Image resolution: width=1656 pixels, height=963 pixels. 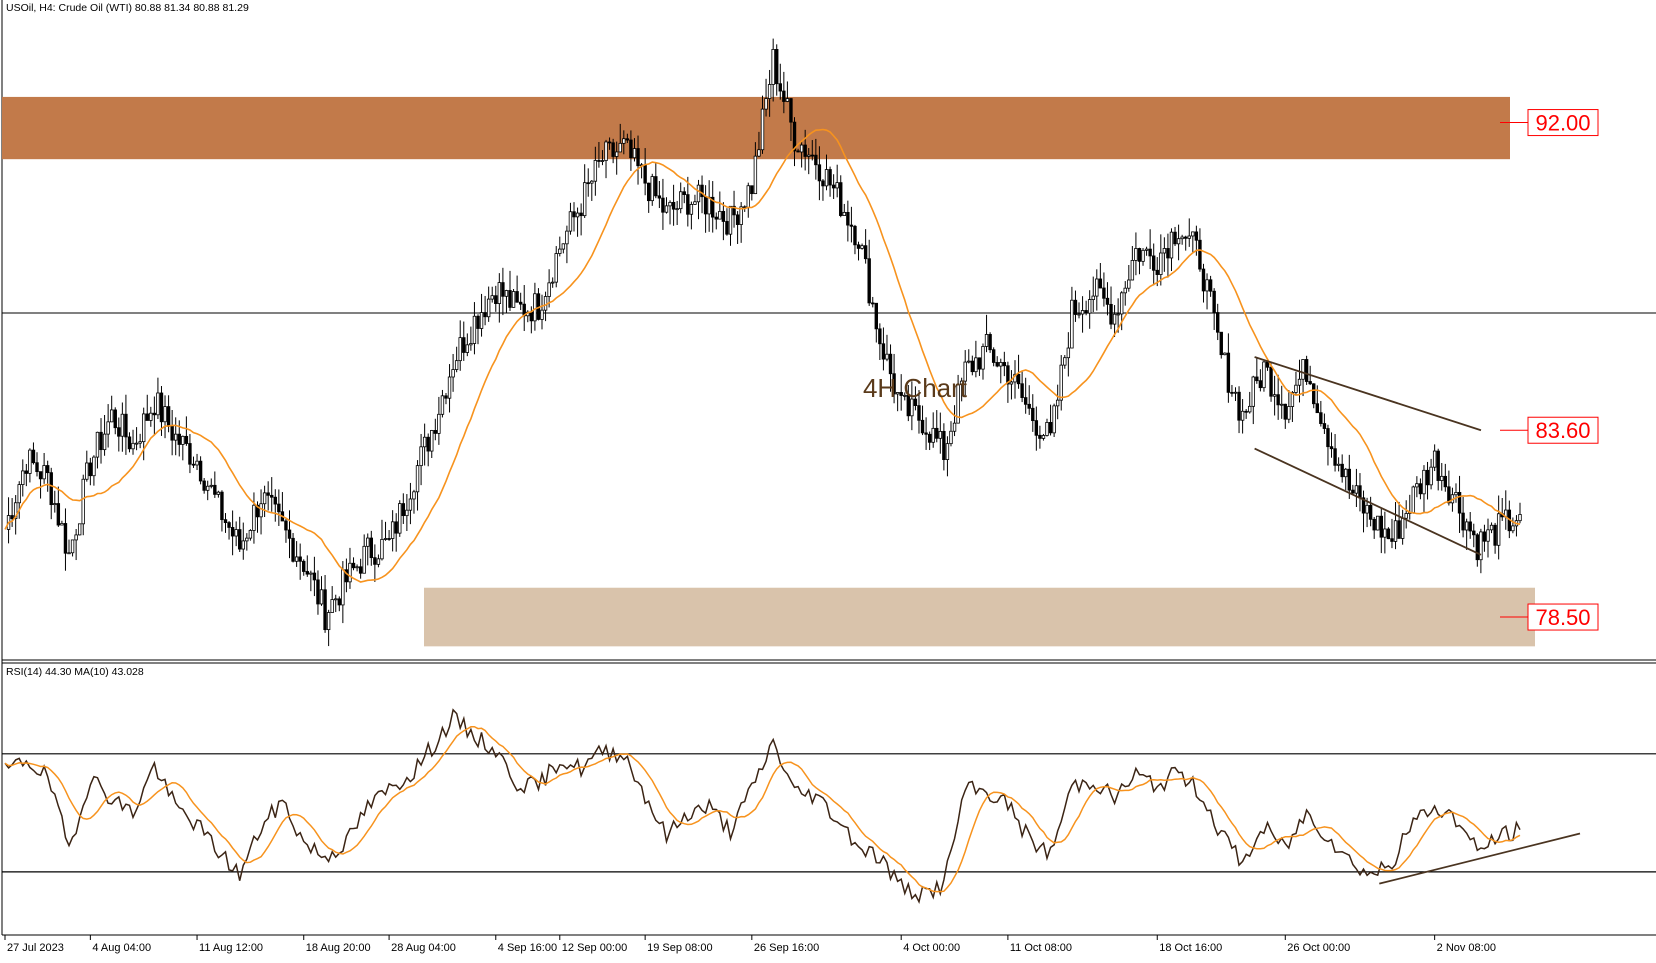 What do you see at coordinates (1190, 948) in the screenshot?
I see `x-tick-label: 18 Oct 16:00` at bounding box center [1190, 948].